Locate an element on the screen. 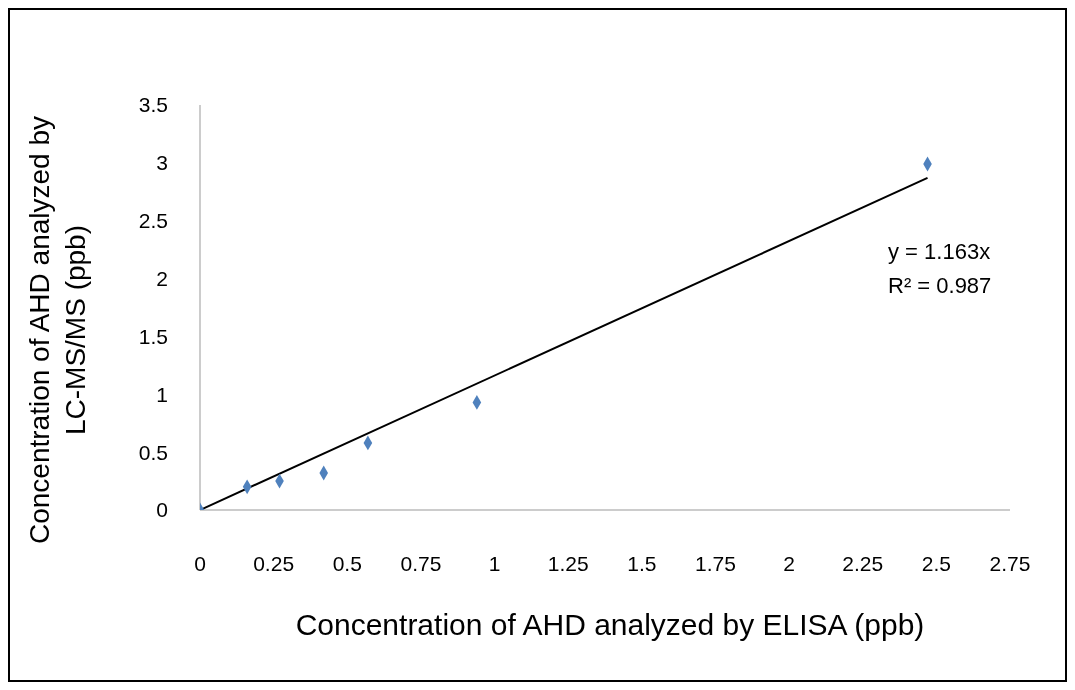  x-tick-label: 2.5 is located at coordinates (936, 563).